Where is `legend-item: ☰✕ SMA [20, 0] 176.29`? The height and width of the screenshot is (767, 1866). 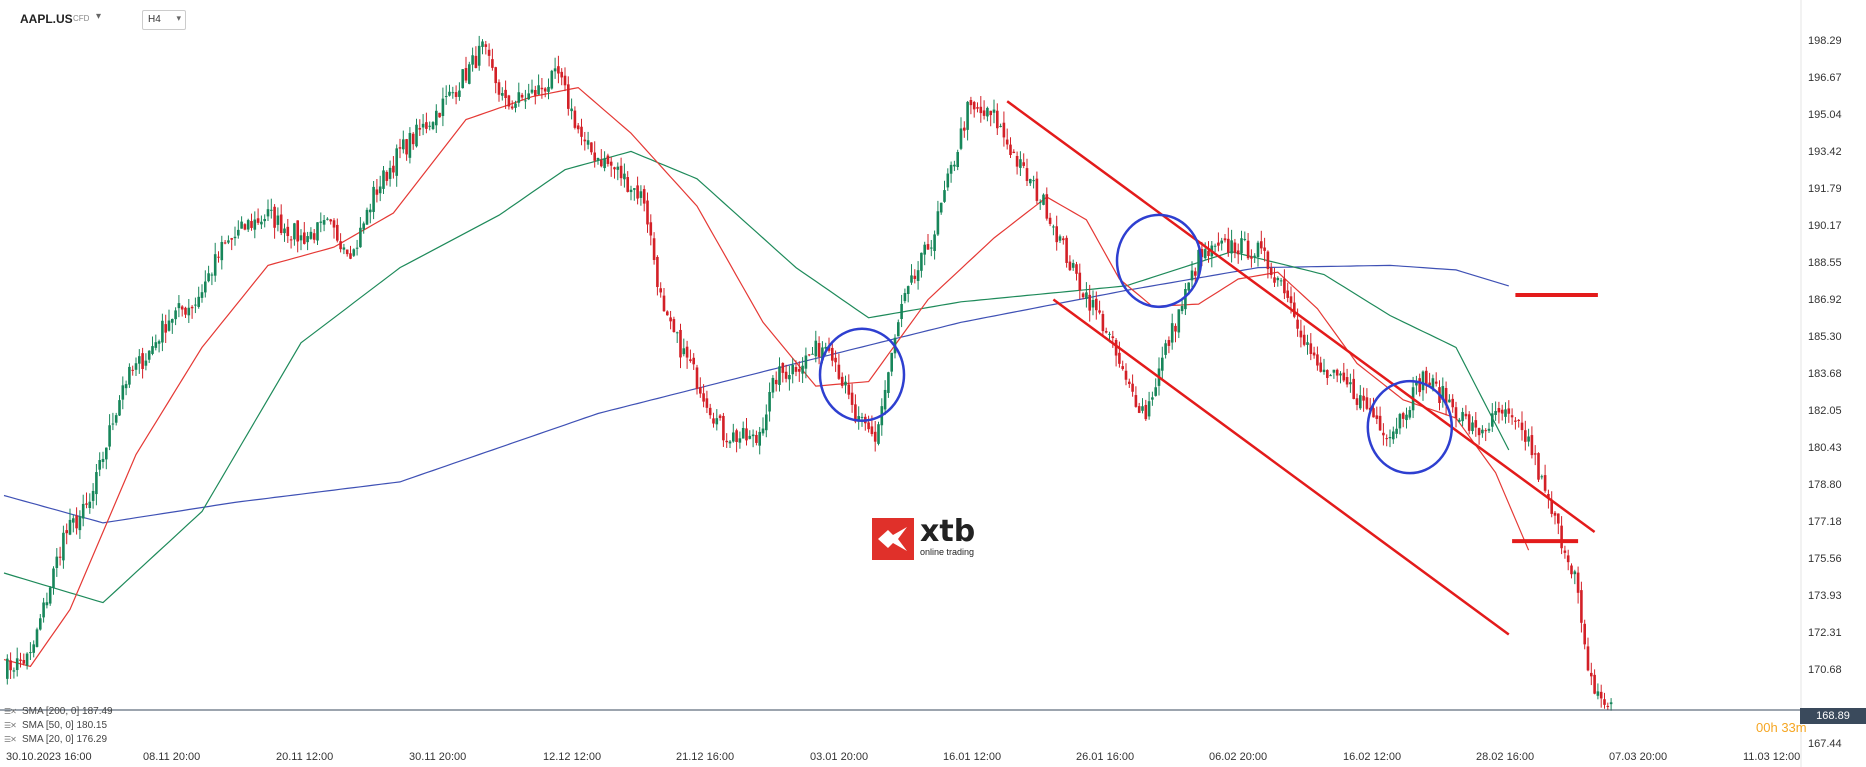
legend-item: ☰✕ SMA [20, 0] 176.29 is located at coordinates (58, 740).